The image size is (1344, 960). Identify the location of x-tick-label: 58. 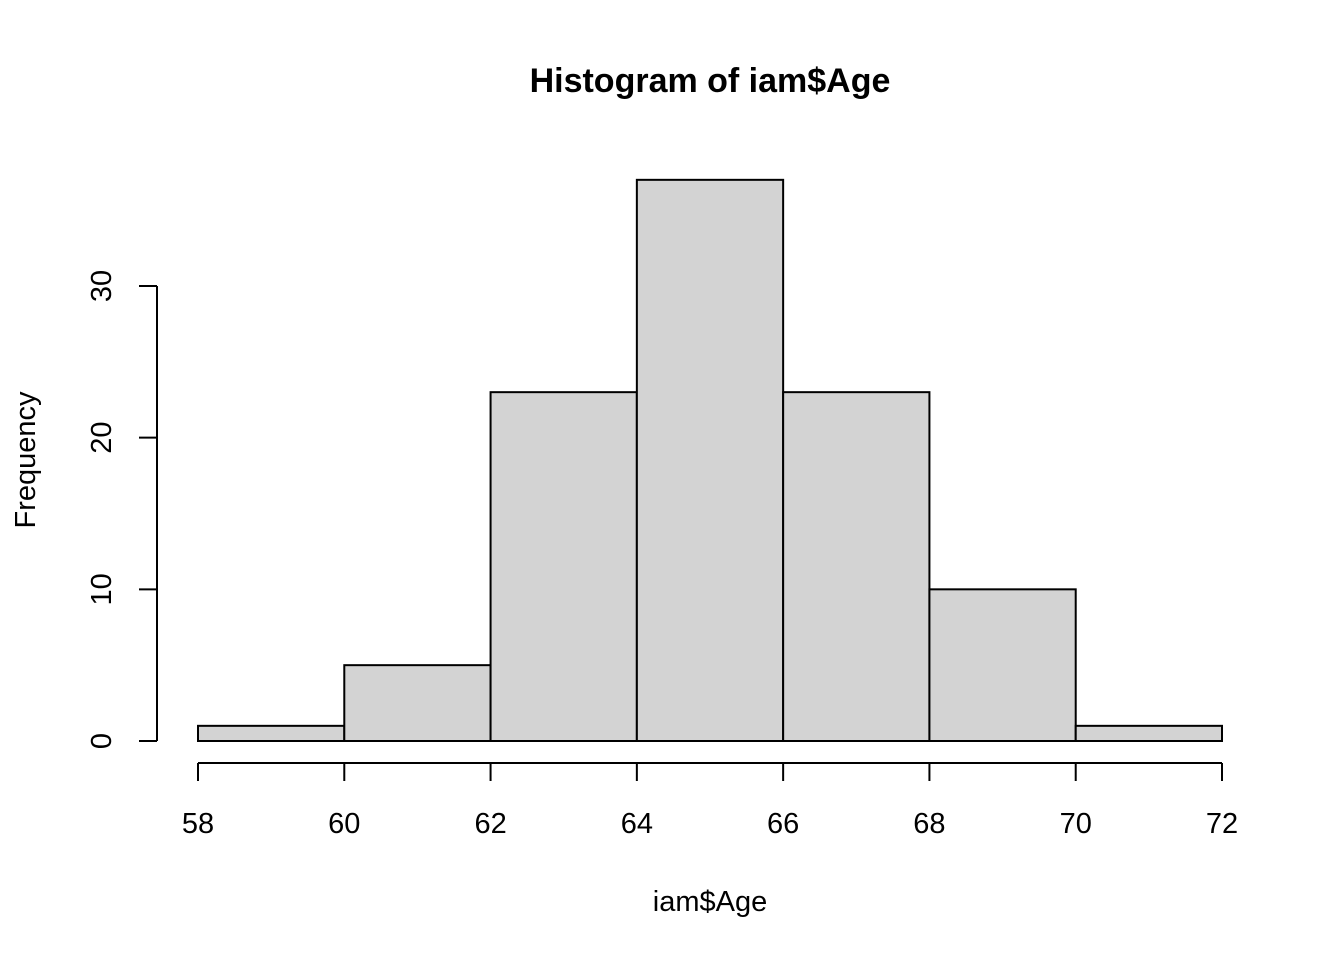
(198, 824).